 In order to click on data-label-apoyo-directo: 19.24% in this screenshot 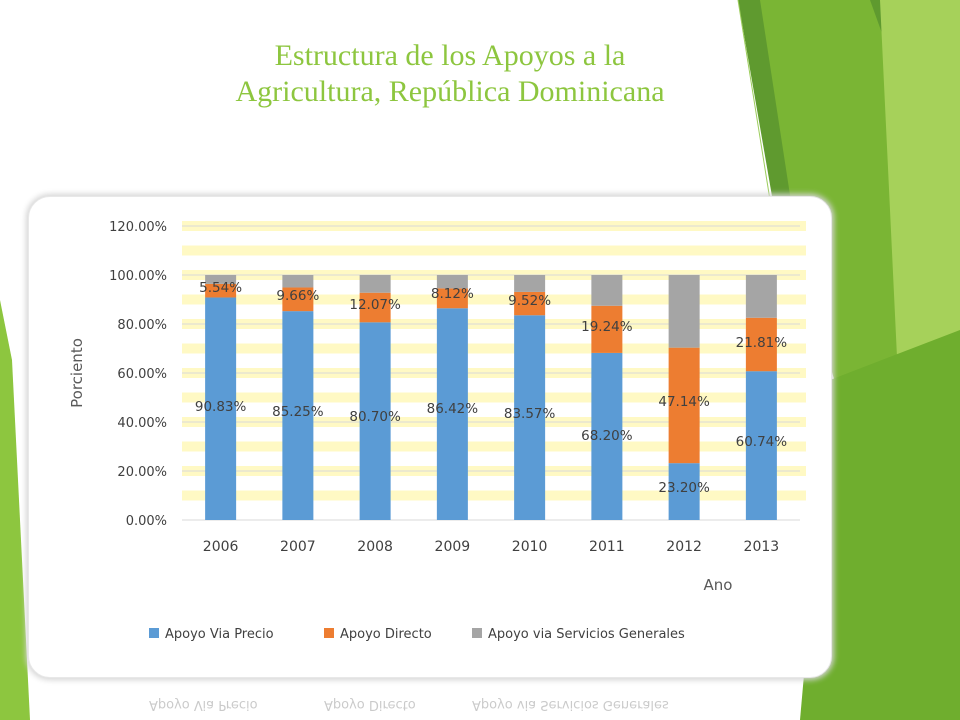, I will do `click(607, 327)`.